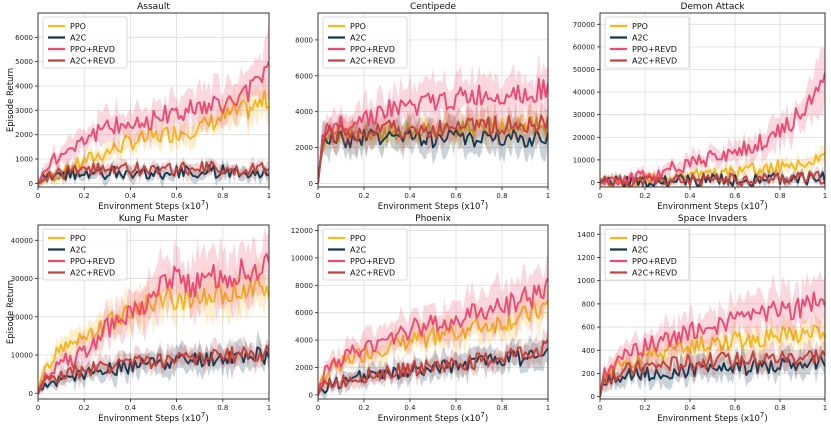 Image resolution: width=831 pixels, height=429 pixels. Describe the element at coordinates (712, 219) in the screenshot. I see `chart-title: Space Invaders` at that location.